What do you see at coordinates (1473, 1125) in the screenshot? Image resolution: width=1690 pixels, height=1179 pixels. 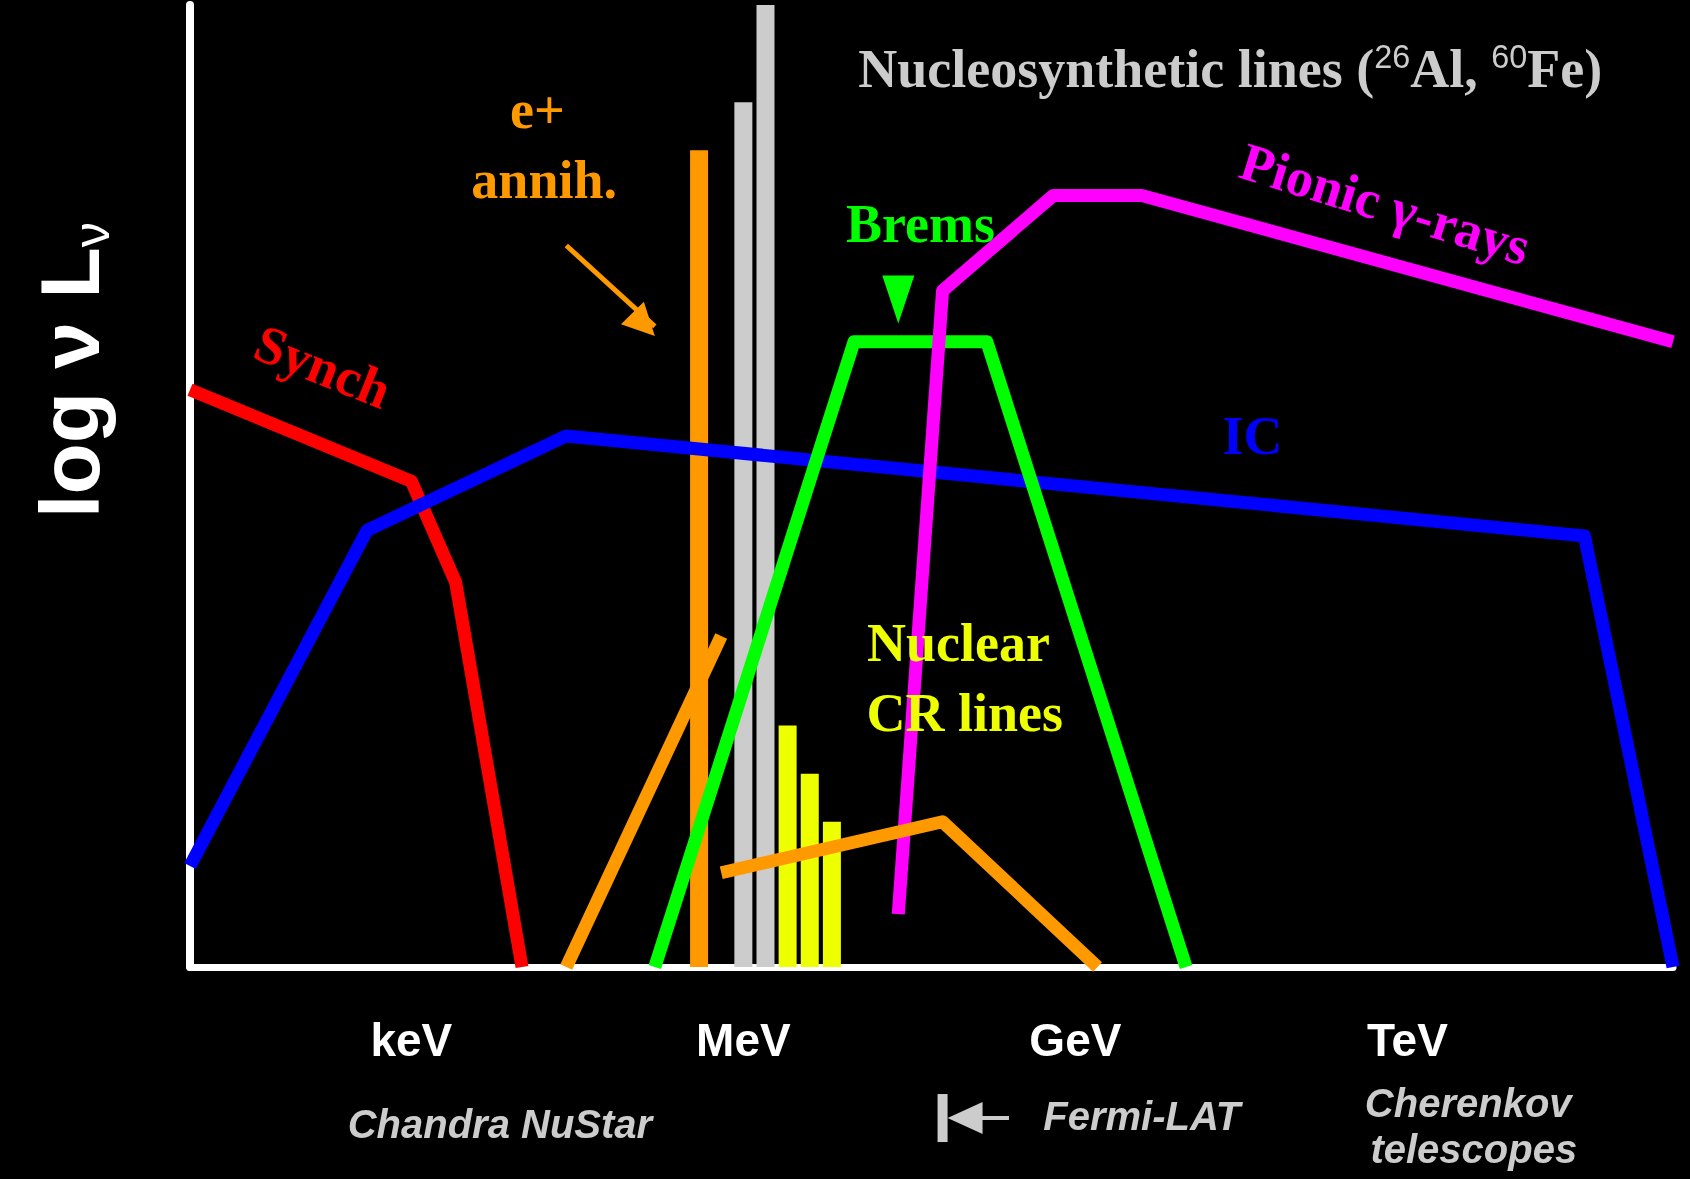 I see `text: Cherenkov telescopes` at bounding box center [1473, 1125].